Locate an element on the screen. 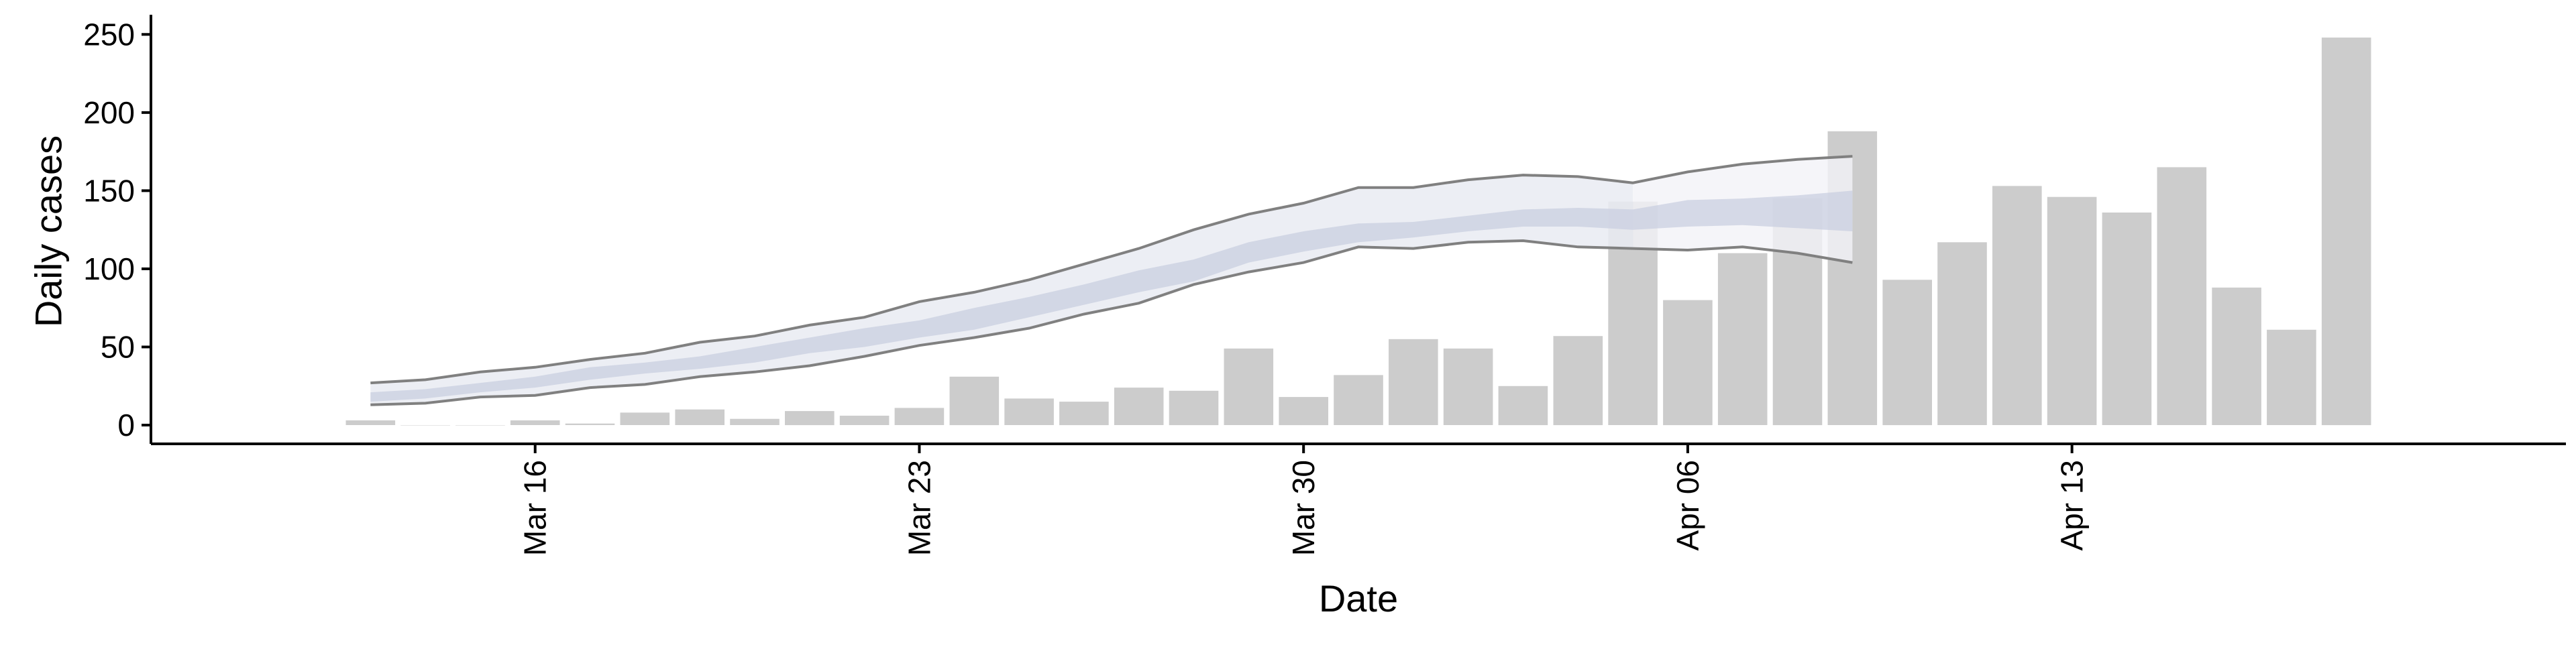 The width and height of the screenshot is (2576, 647). y-tick-label-50: 50 is located at coordinates (118, 346).